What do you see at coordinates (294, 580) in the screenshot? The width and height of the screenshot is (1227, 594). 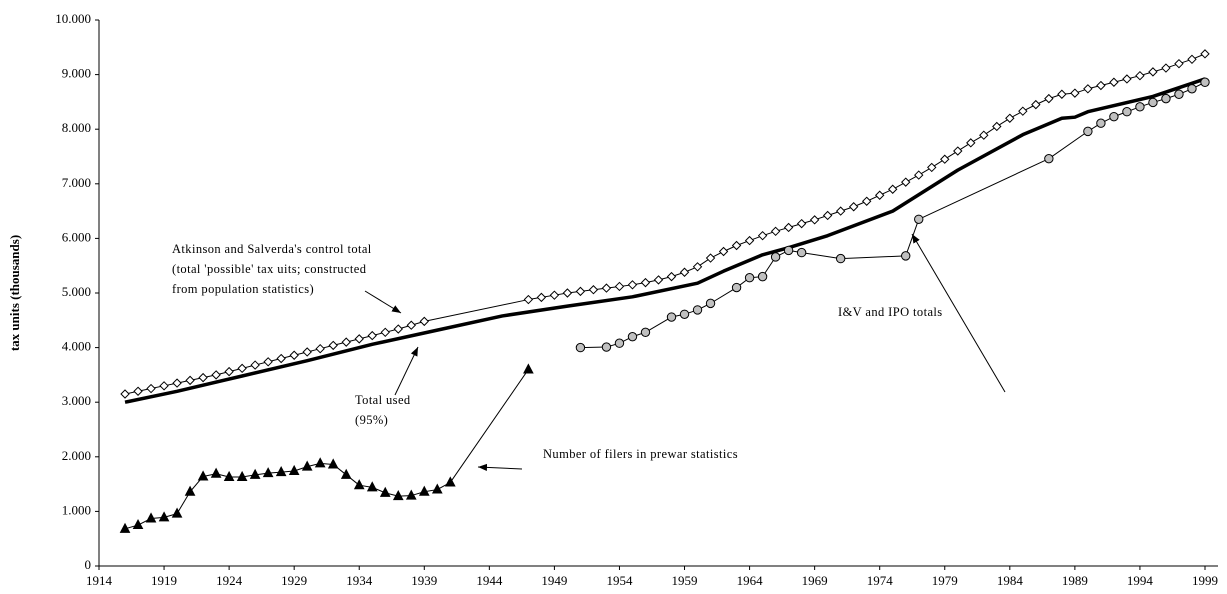 I see `x-tick-label: 1929` at bounding box center [294, 580].